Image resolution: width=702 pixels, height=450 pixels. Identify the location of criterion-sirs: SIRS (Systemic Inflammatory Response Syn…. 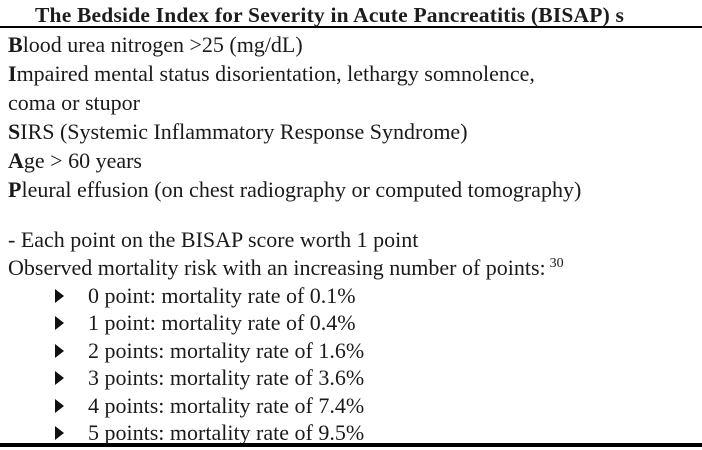
(352, 131).